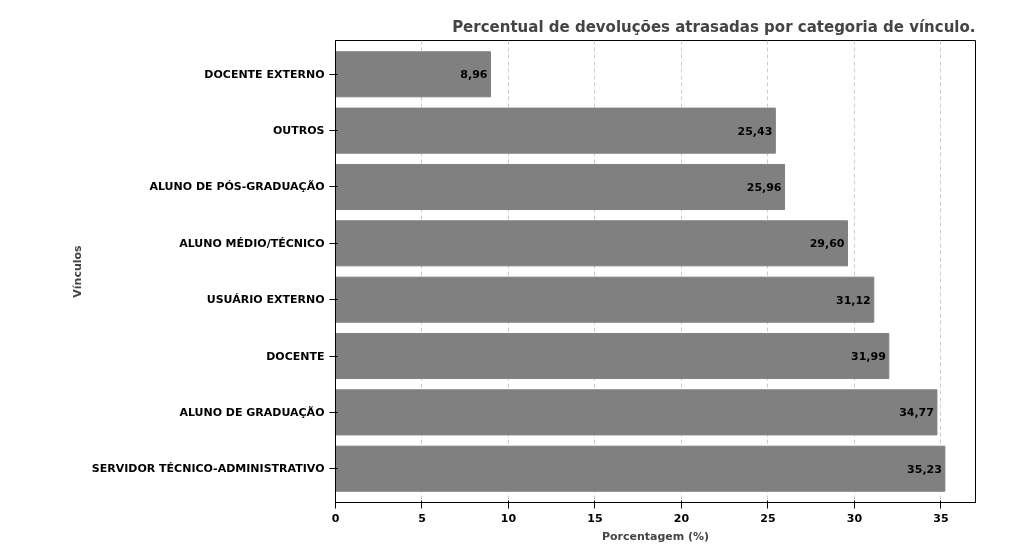 The height and width of the screenshot is (549, 1016). Describe the element at coordinates (868, 357) in the screenshot. I see `data-label: 31,99` at that location.